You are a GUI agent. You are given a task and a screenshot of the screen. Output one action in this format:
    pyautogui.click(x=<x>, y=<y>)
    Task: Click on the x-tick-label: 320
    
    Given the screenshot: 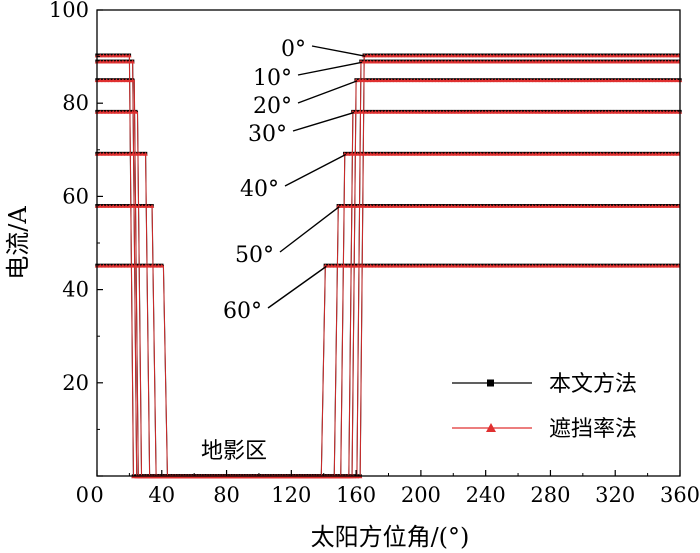 What is the action you would take?
    pyautogui.click(x=615, y=495)
    